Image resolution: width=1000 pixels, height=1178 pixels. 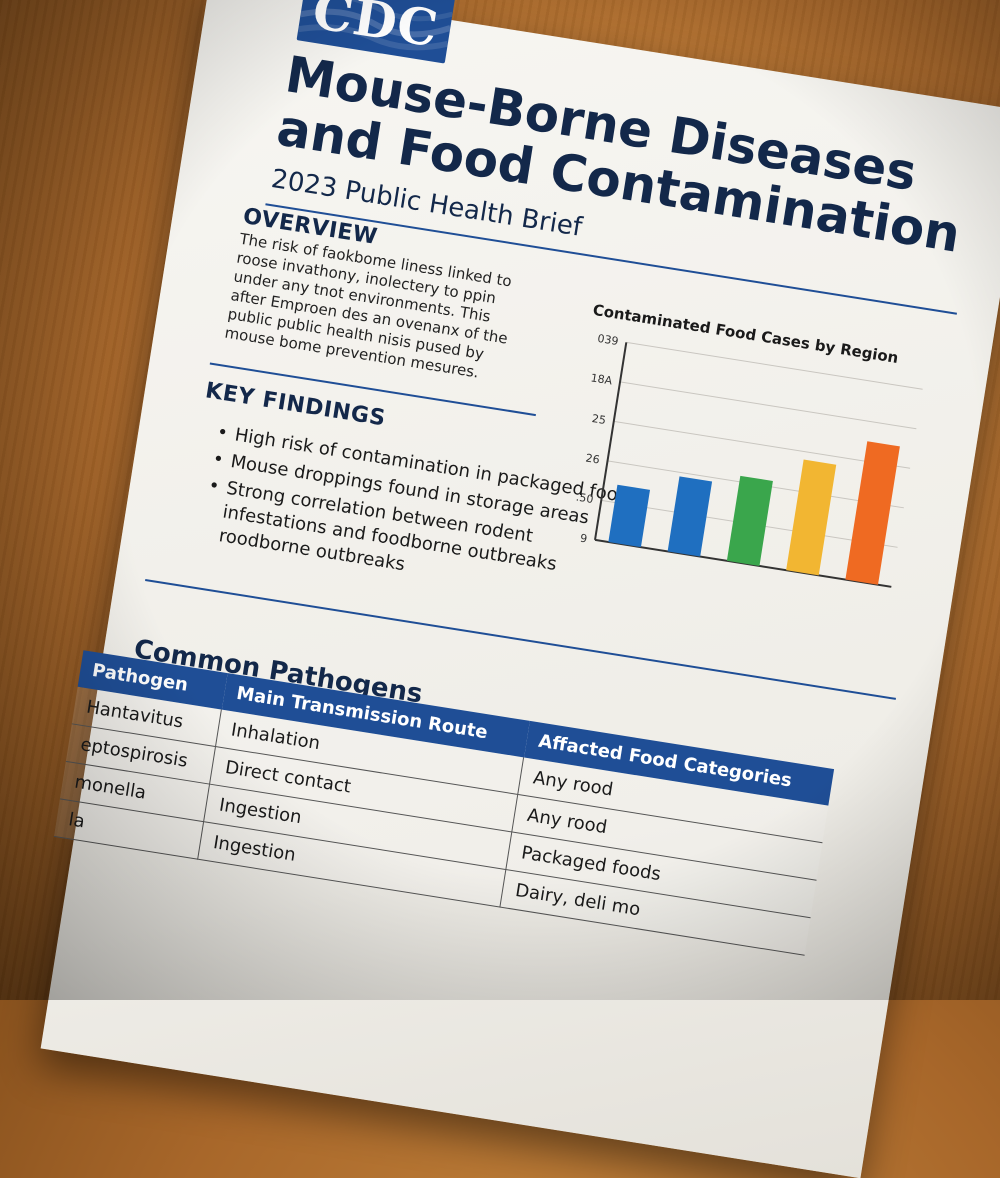 I want to click on logo-wave-pattern, so click(x=375, y=25).